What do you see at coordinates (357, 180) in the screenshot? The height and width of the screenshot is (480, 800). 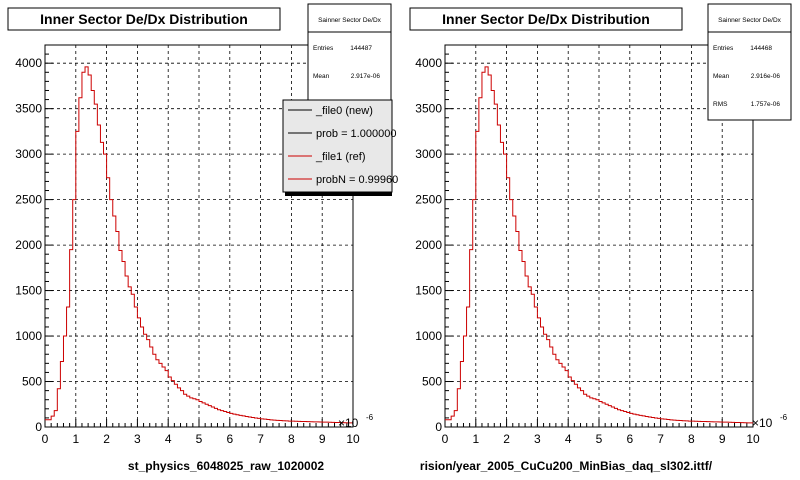 I see `legend-label: probN = 0.99960` at bounding box center [357, 180].